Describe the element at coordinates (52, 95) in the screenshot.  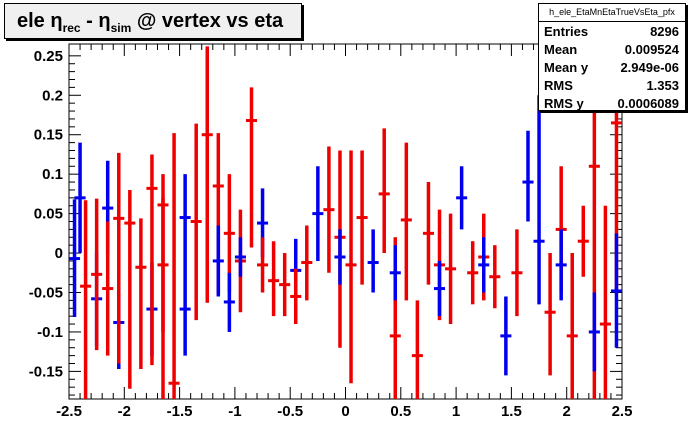
I see `y-tick-label: 0.2` at that location.